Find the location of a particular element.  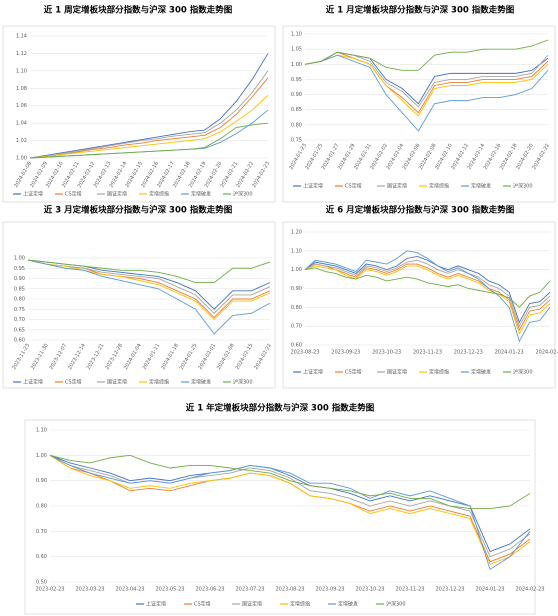

chart-title: 近 1 年定增板块部分指数与沪深 300 指数走势图 is located at coordinates (280, 408).